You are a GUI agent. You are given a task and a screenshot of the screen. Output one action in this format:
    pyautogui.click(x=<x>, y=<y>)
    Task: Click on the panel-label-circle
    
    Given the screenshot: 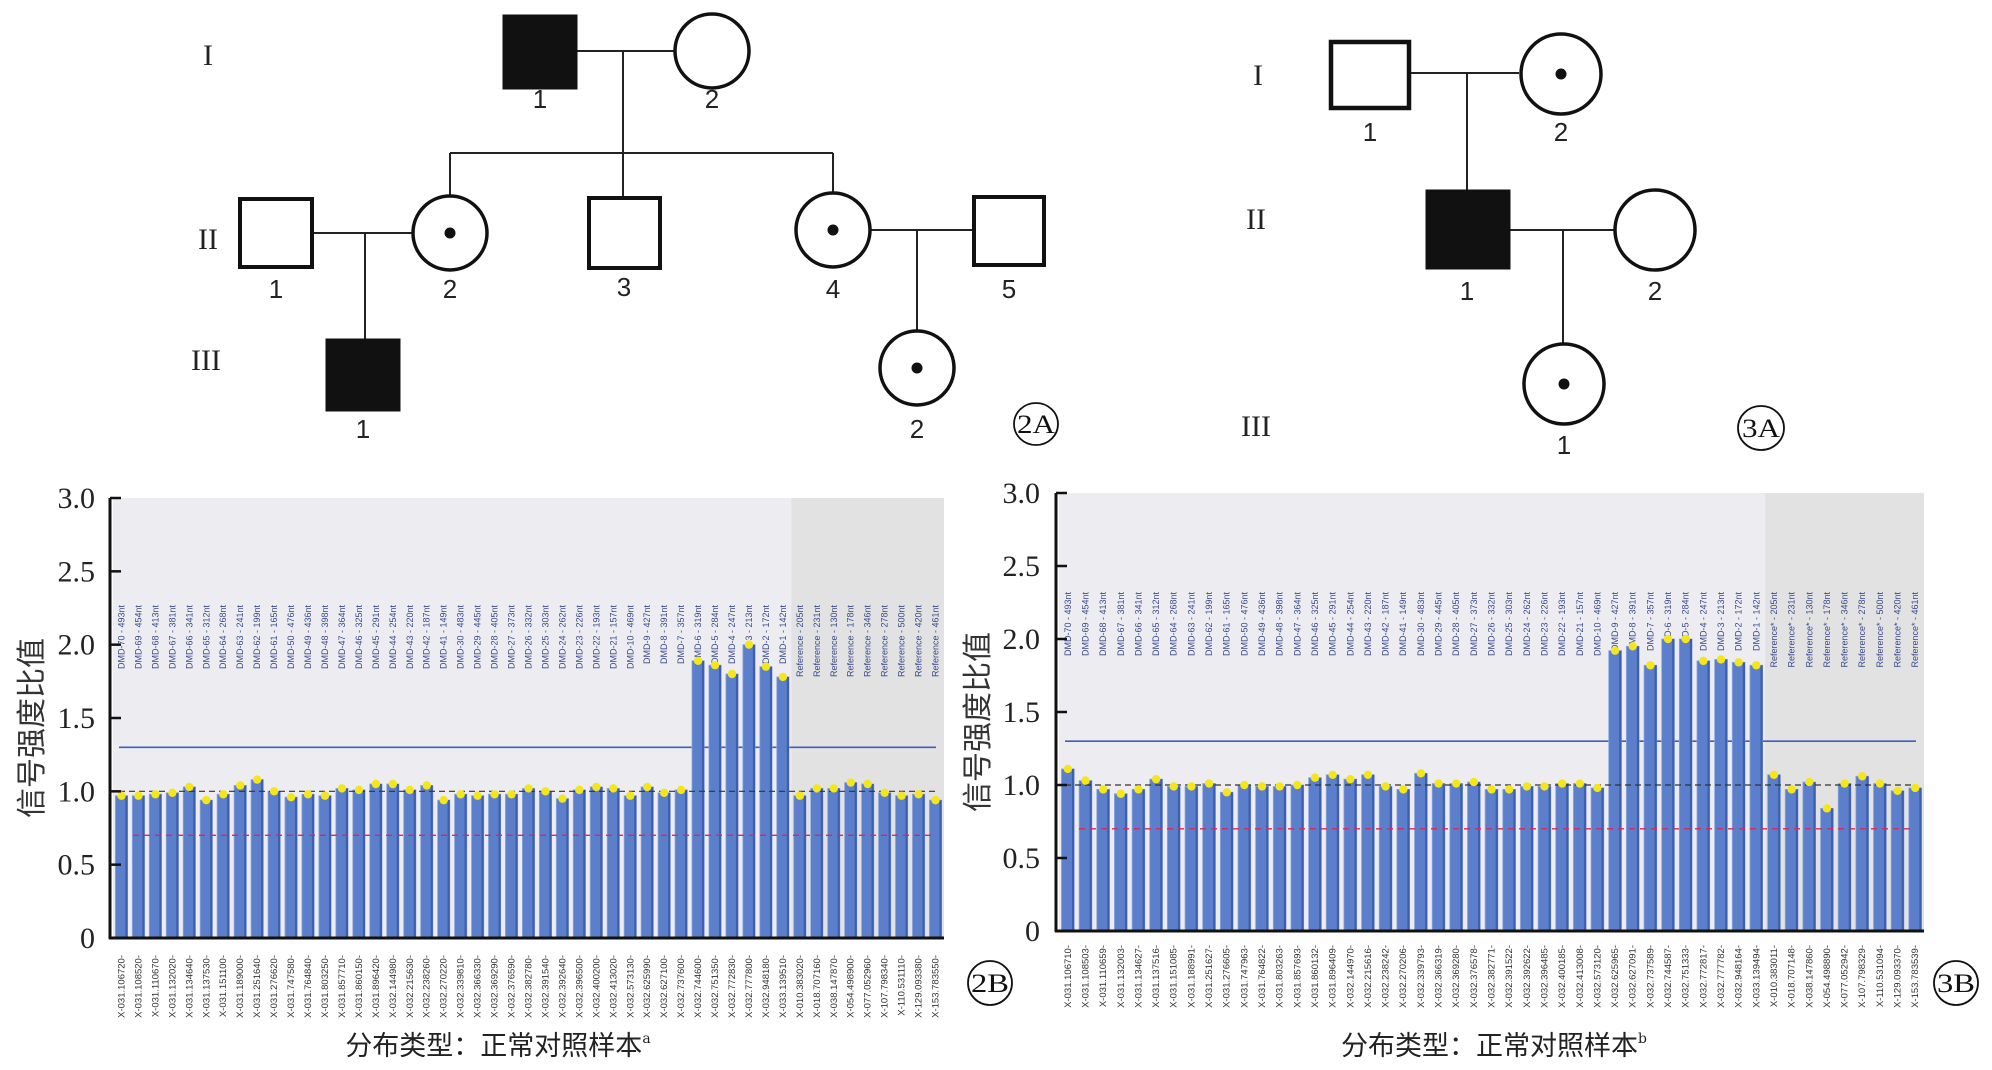 What is the action you would take?
    pyautogui.click(x=1956, y=983)
    